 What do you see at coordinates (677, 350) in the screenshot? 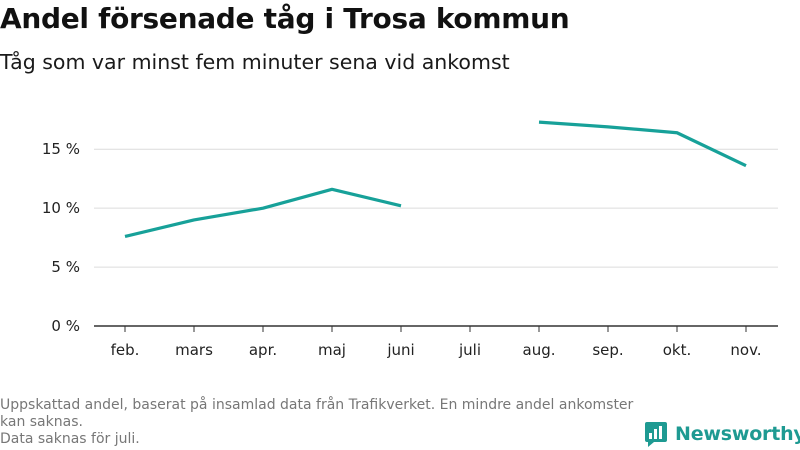
I see `x-tick-label: okt.` at bounding box center [677, 350].